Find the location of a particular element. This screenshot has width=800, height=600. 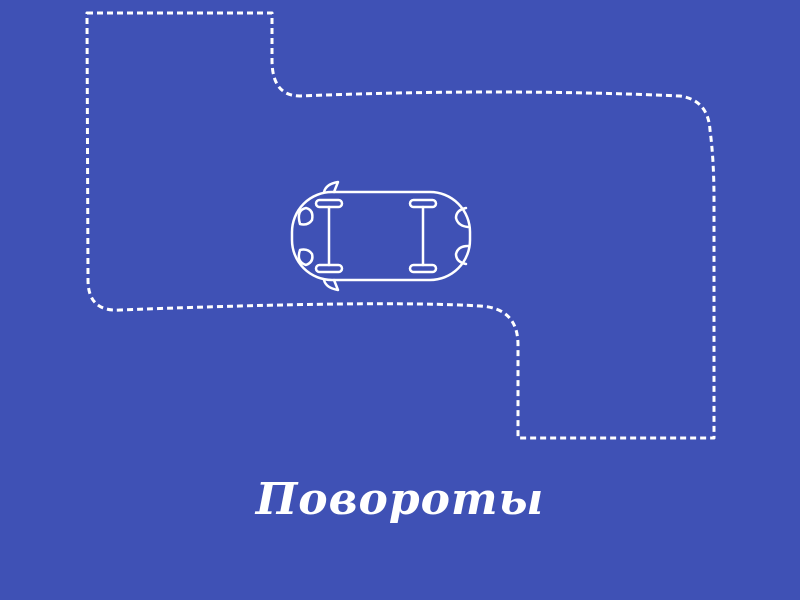

car-mirror-top is located at coordinates (331, 187).